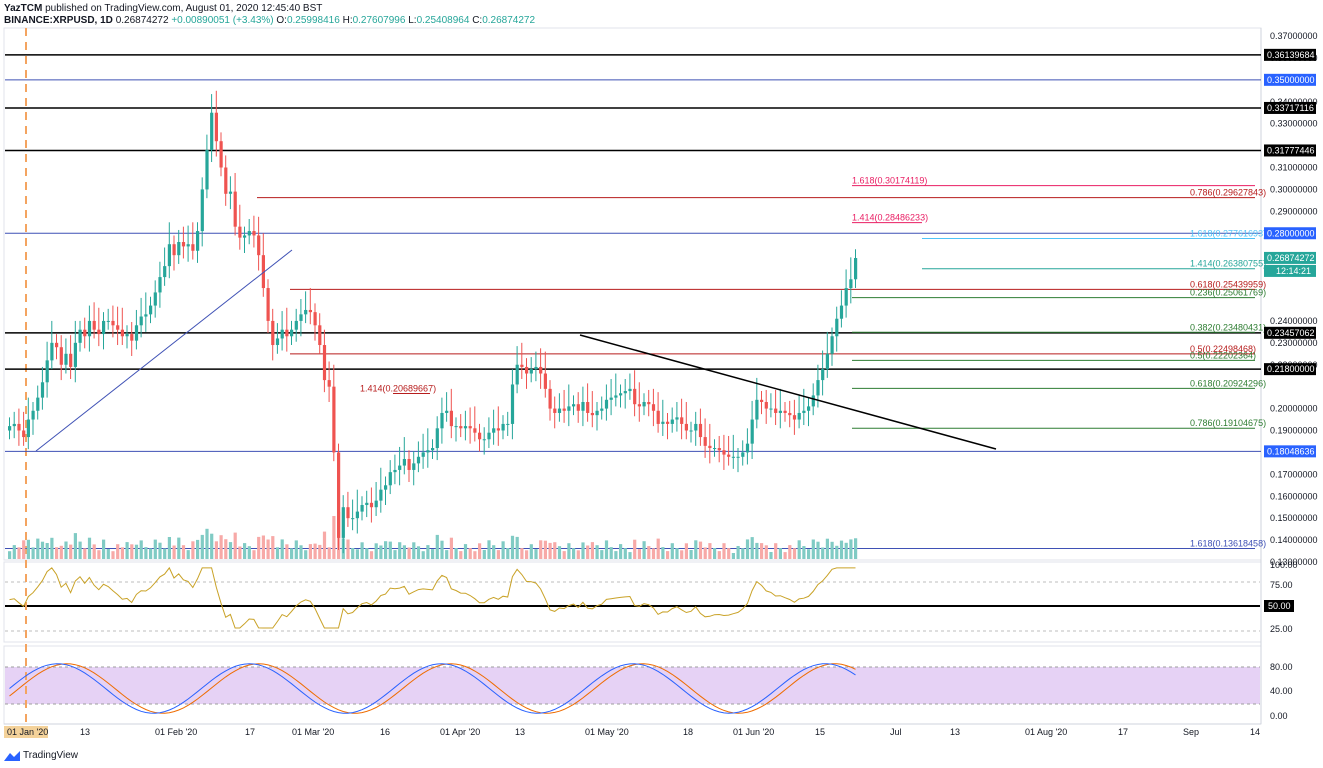 Image resolution: width=1323 pixels, height=768 pixels. What do you see at coordinates (1291, 55) in the screenshot?
I see `level-badge-label: 0.36139684` at bounding box center [1291, 55].